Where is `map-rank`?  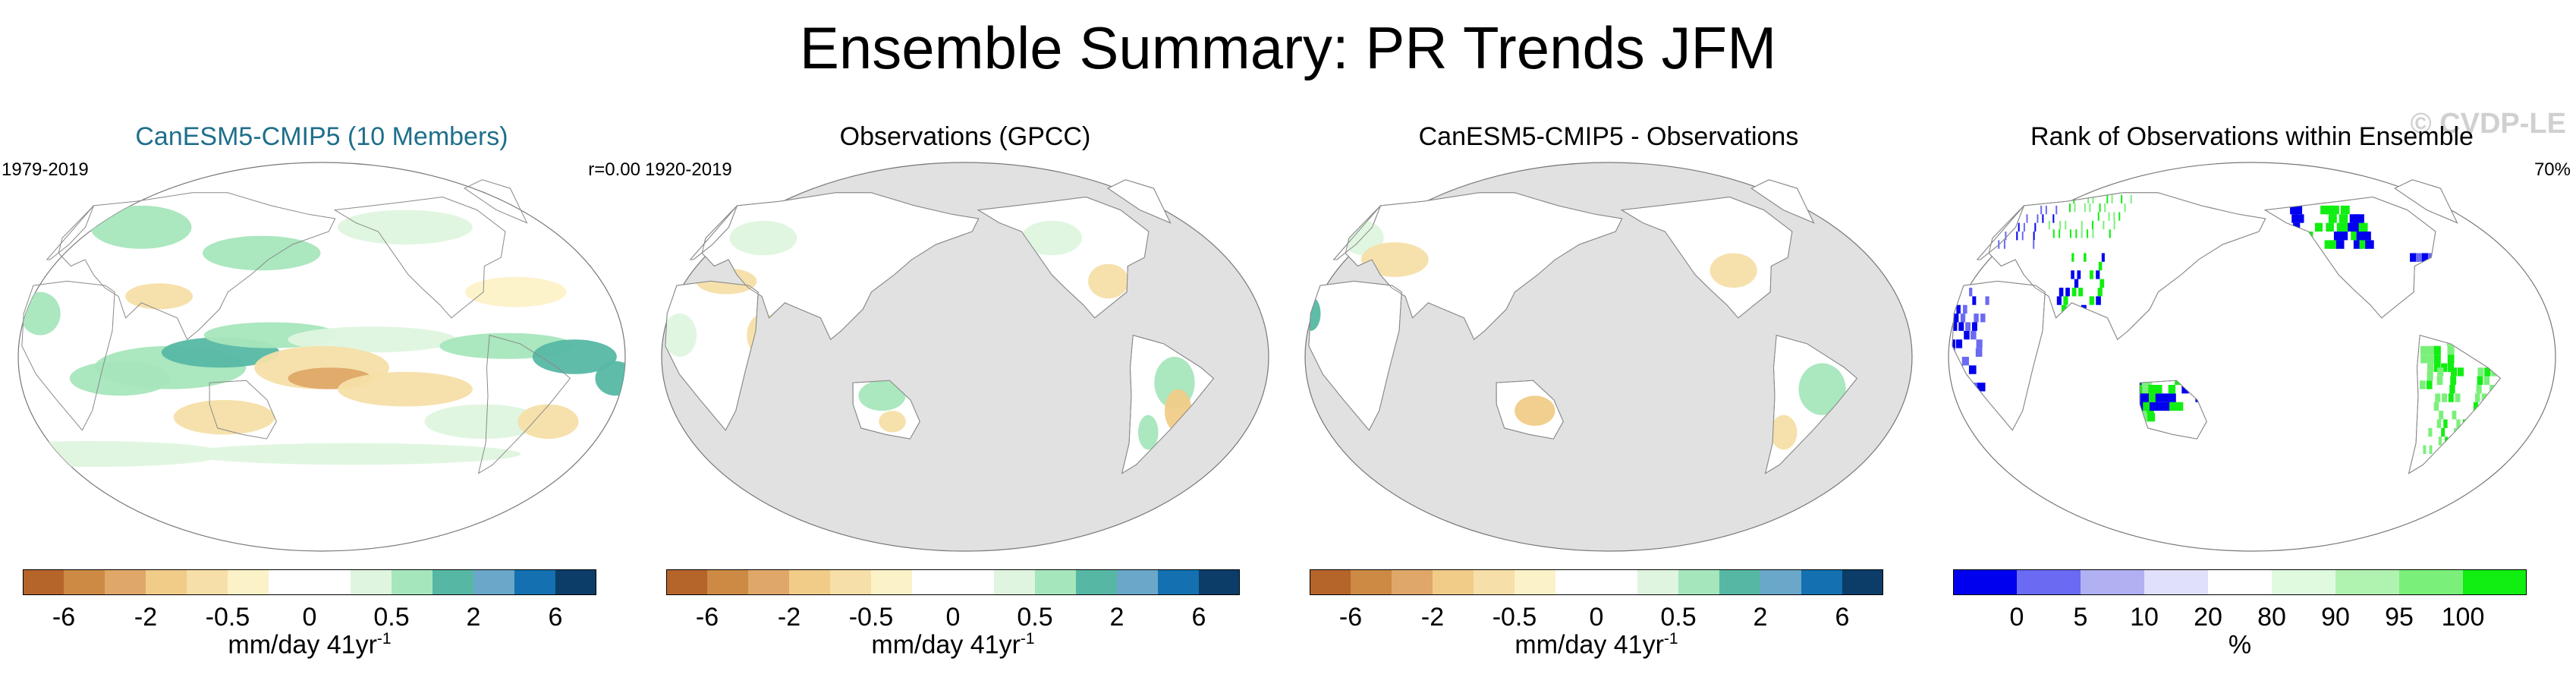 map-rank is located at coordinates (2252, 357).